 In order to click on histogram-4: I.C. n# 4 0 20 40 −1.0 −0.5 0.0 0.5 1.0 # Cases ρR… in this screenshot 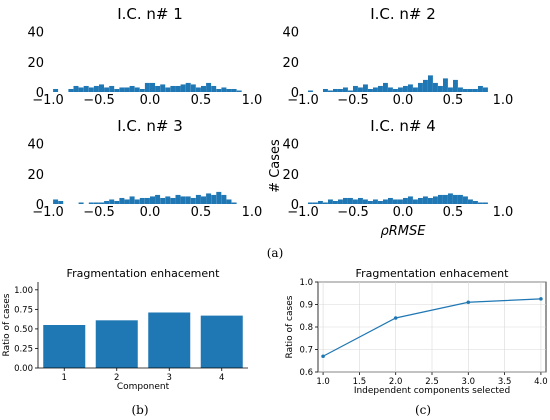, I will do `click(390, 178)`.